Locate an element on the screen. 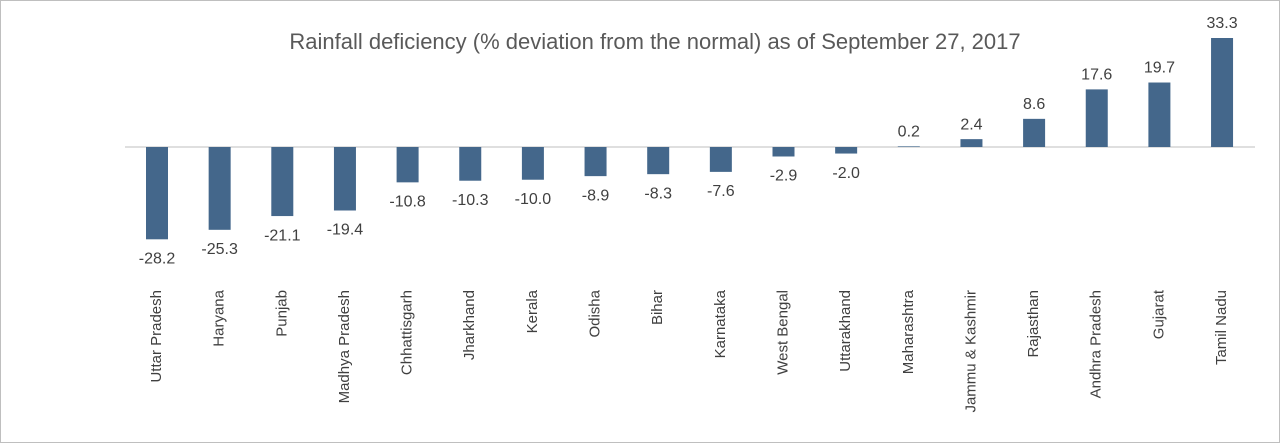  data-label: -7.6 is located at coordinates (721, 191).